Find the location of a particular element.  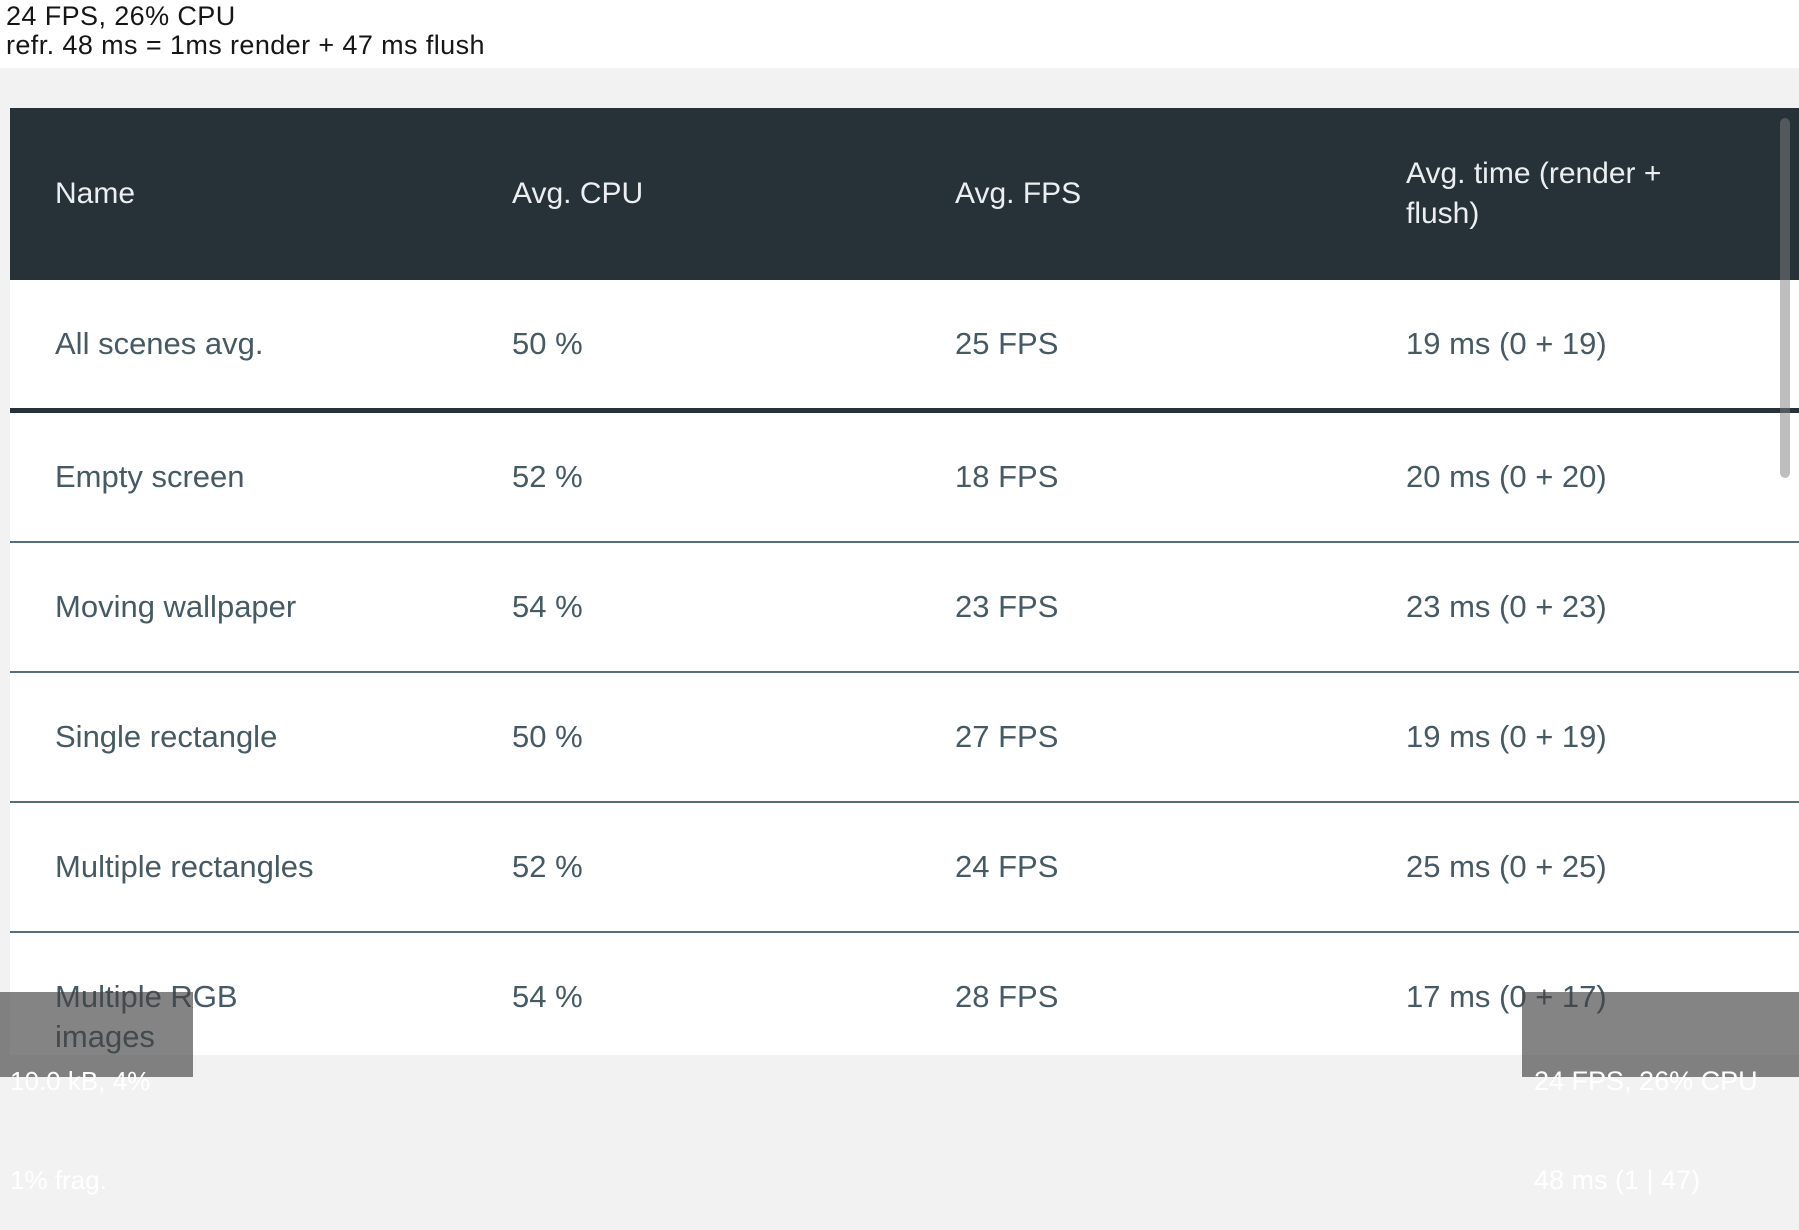

cell-name: All scenes avg. is located at coordinates (159, 343).